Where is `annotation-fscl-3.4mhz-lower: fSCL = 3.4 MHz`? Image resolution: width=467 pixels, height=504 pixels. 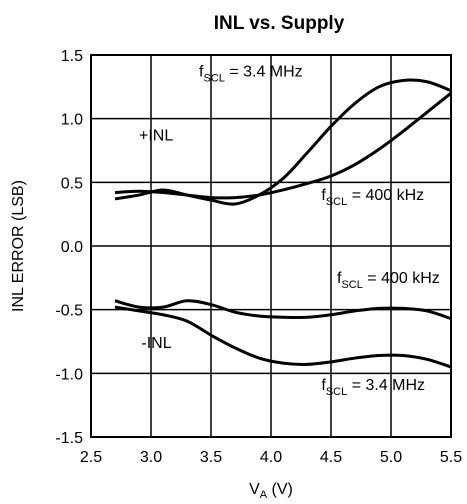 annotation-fscl-3.4mhz-lower: fSCL = 3.4 MHz is located at coordinates (373, 387).